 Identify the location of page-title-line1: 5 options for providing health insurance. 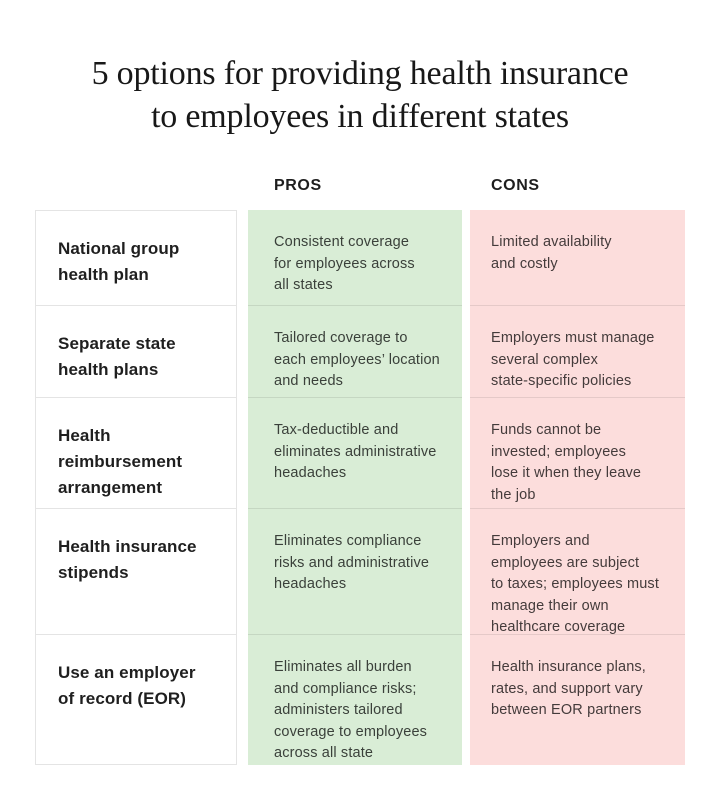
(360, 73).